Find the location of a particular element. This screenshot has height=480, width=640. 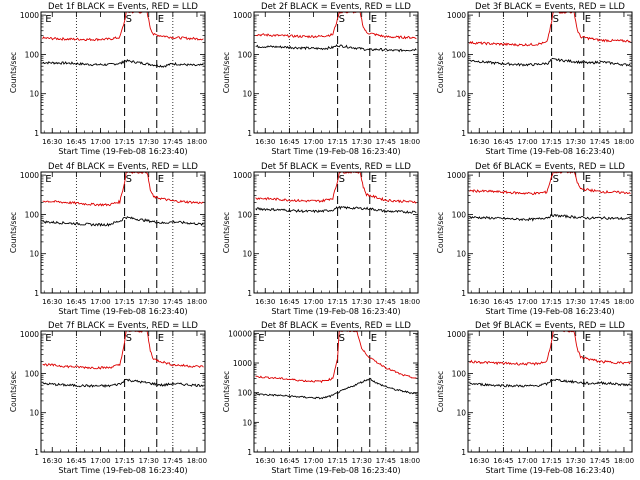

y-tick-label: 10000 is located at coordinates (240, 333).